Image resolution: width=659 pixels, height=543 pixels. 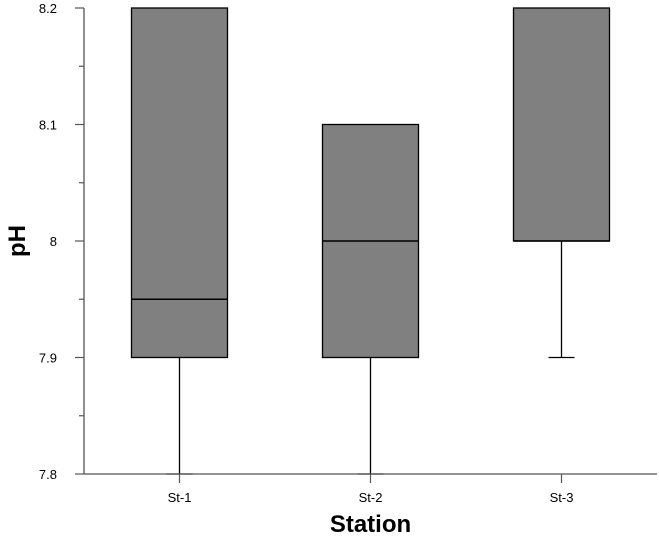 I want to click on x-tick-label: St-3, so click(x=562, y=497).